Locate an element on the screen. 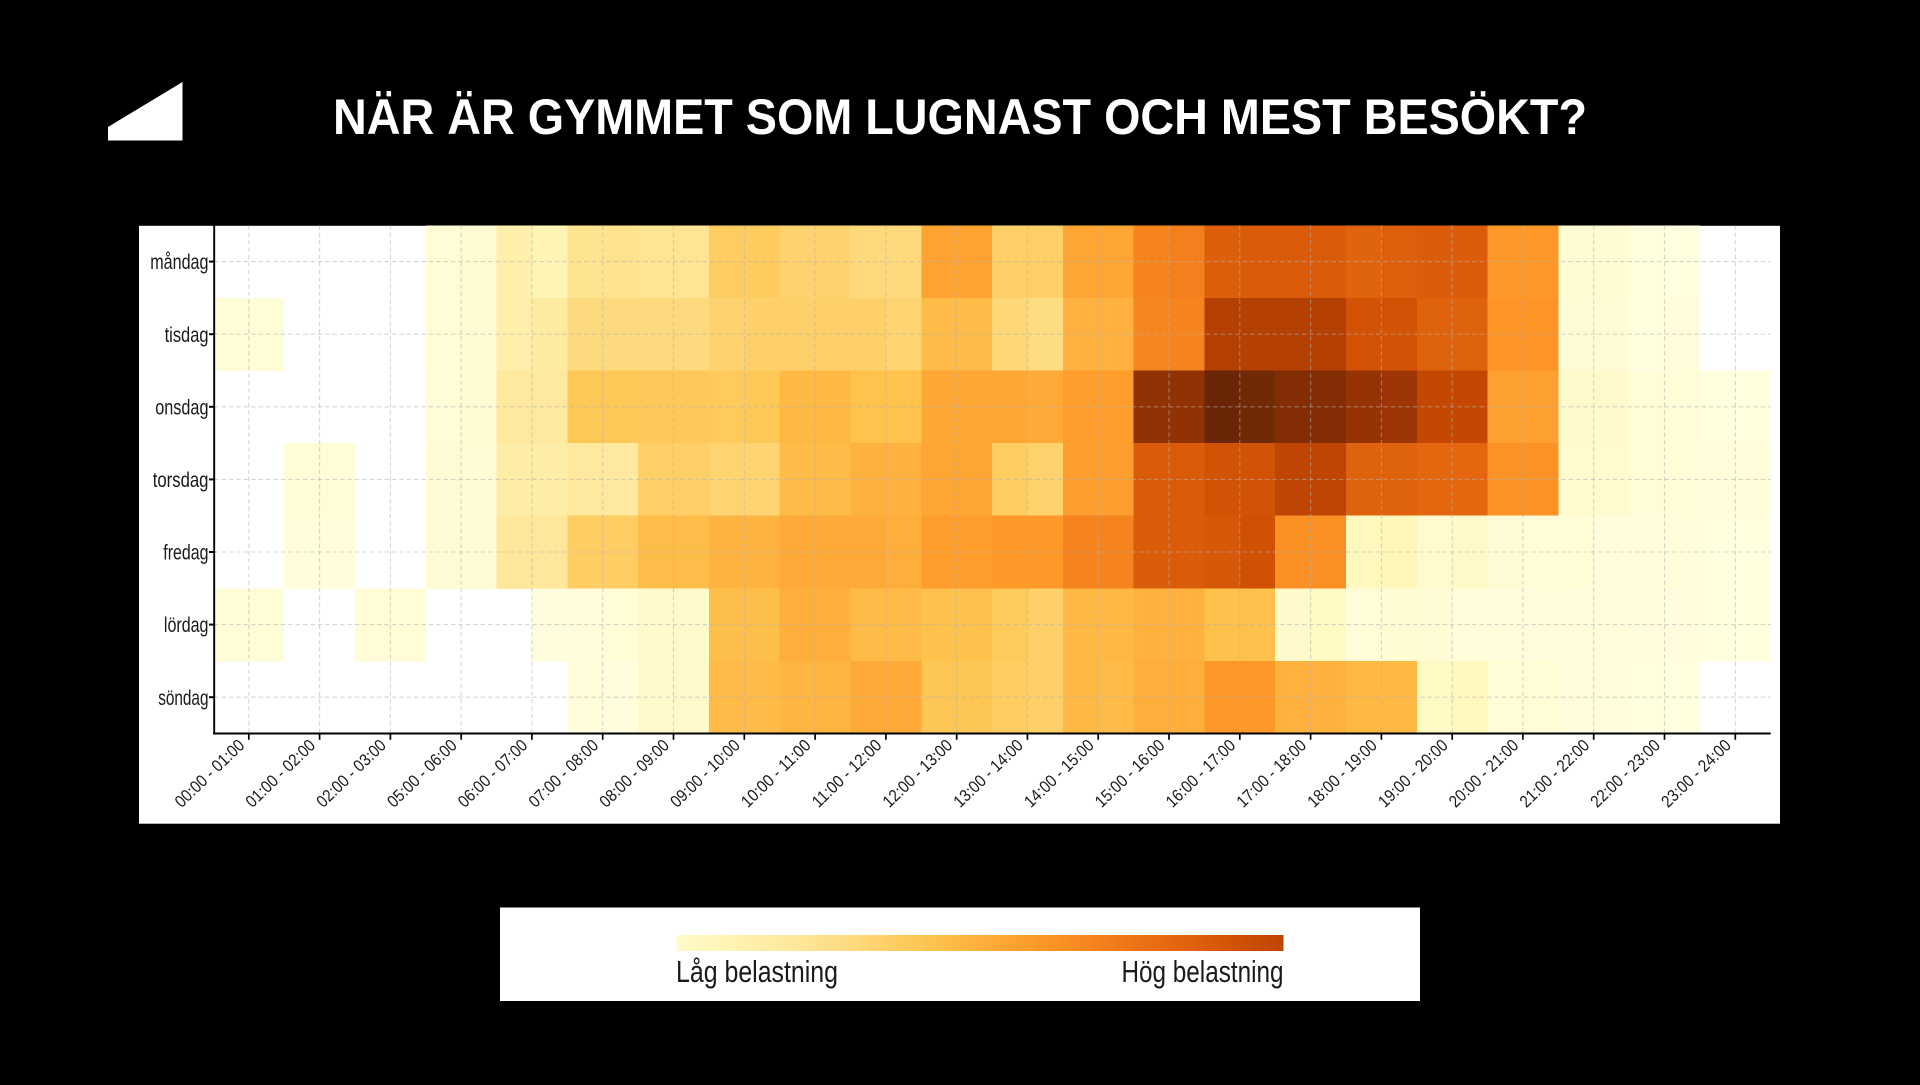 The width and height of the screenshot is (1920, 1085). svg-text: torsdag is located at coordinates (181, 480).